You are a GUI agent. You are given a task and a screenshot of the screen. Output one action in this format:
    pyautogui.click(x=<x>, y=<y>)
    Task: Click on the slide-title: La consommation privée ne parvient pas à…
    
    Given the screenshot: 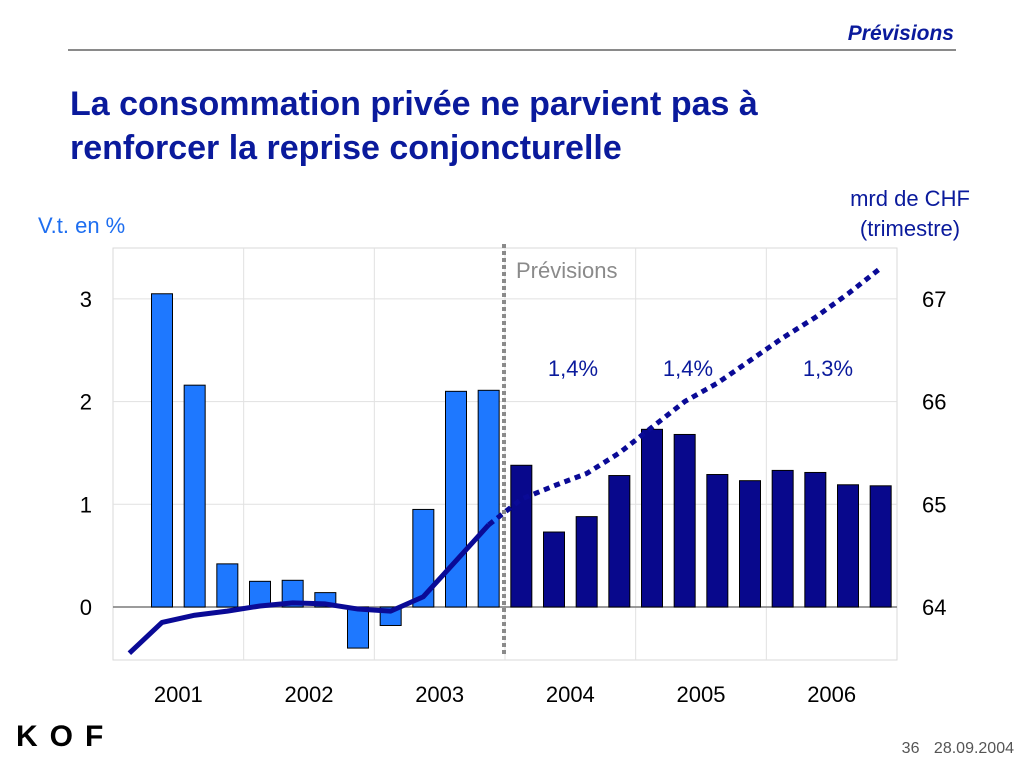 What is the action you would take?
    pyautogui.click(x=520, y=126)
    